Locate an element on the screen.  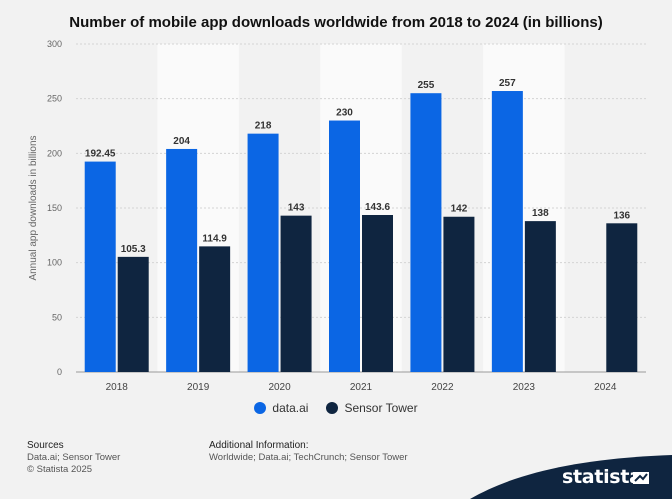
bar-data-ai-2020 is located at coordinates (263, 252).